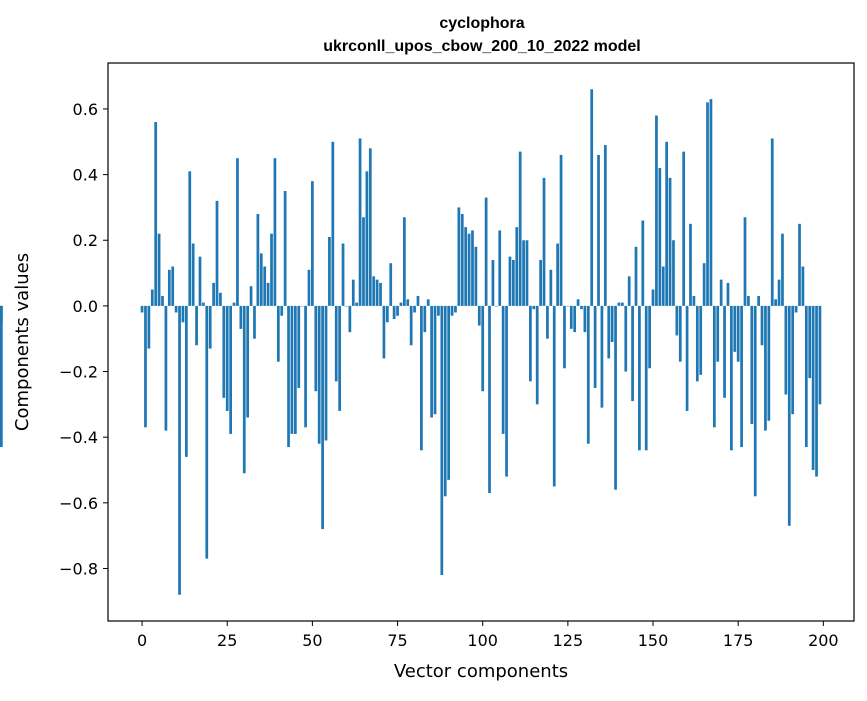 This screenshot has height=701, width=867. Describe the element at coordinates (22, 342) in the screenshot. I see `y-axis-label: Components values` at that location.